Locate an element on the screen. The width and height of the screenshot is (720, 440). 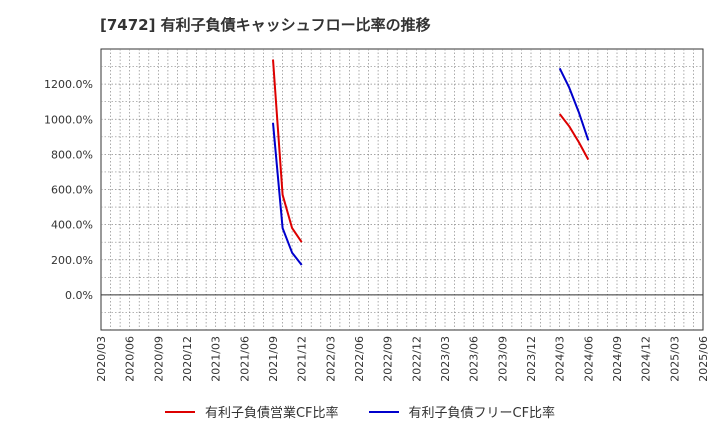
x-tick-label: 2021/12 is located at coordinates (302, 359).